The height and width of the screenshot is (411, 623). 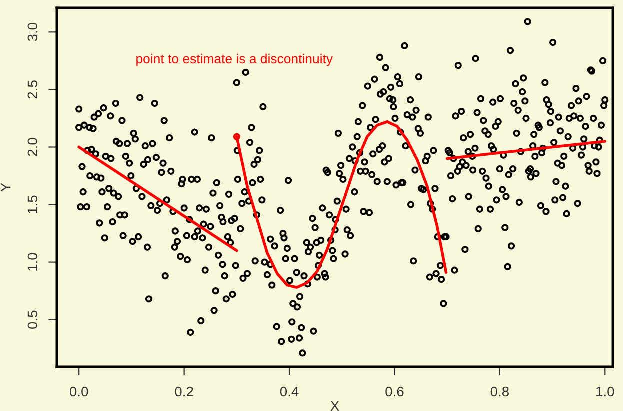 I want to click on y-tick-label: 2.0, so click(x=33, y=147).